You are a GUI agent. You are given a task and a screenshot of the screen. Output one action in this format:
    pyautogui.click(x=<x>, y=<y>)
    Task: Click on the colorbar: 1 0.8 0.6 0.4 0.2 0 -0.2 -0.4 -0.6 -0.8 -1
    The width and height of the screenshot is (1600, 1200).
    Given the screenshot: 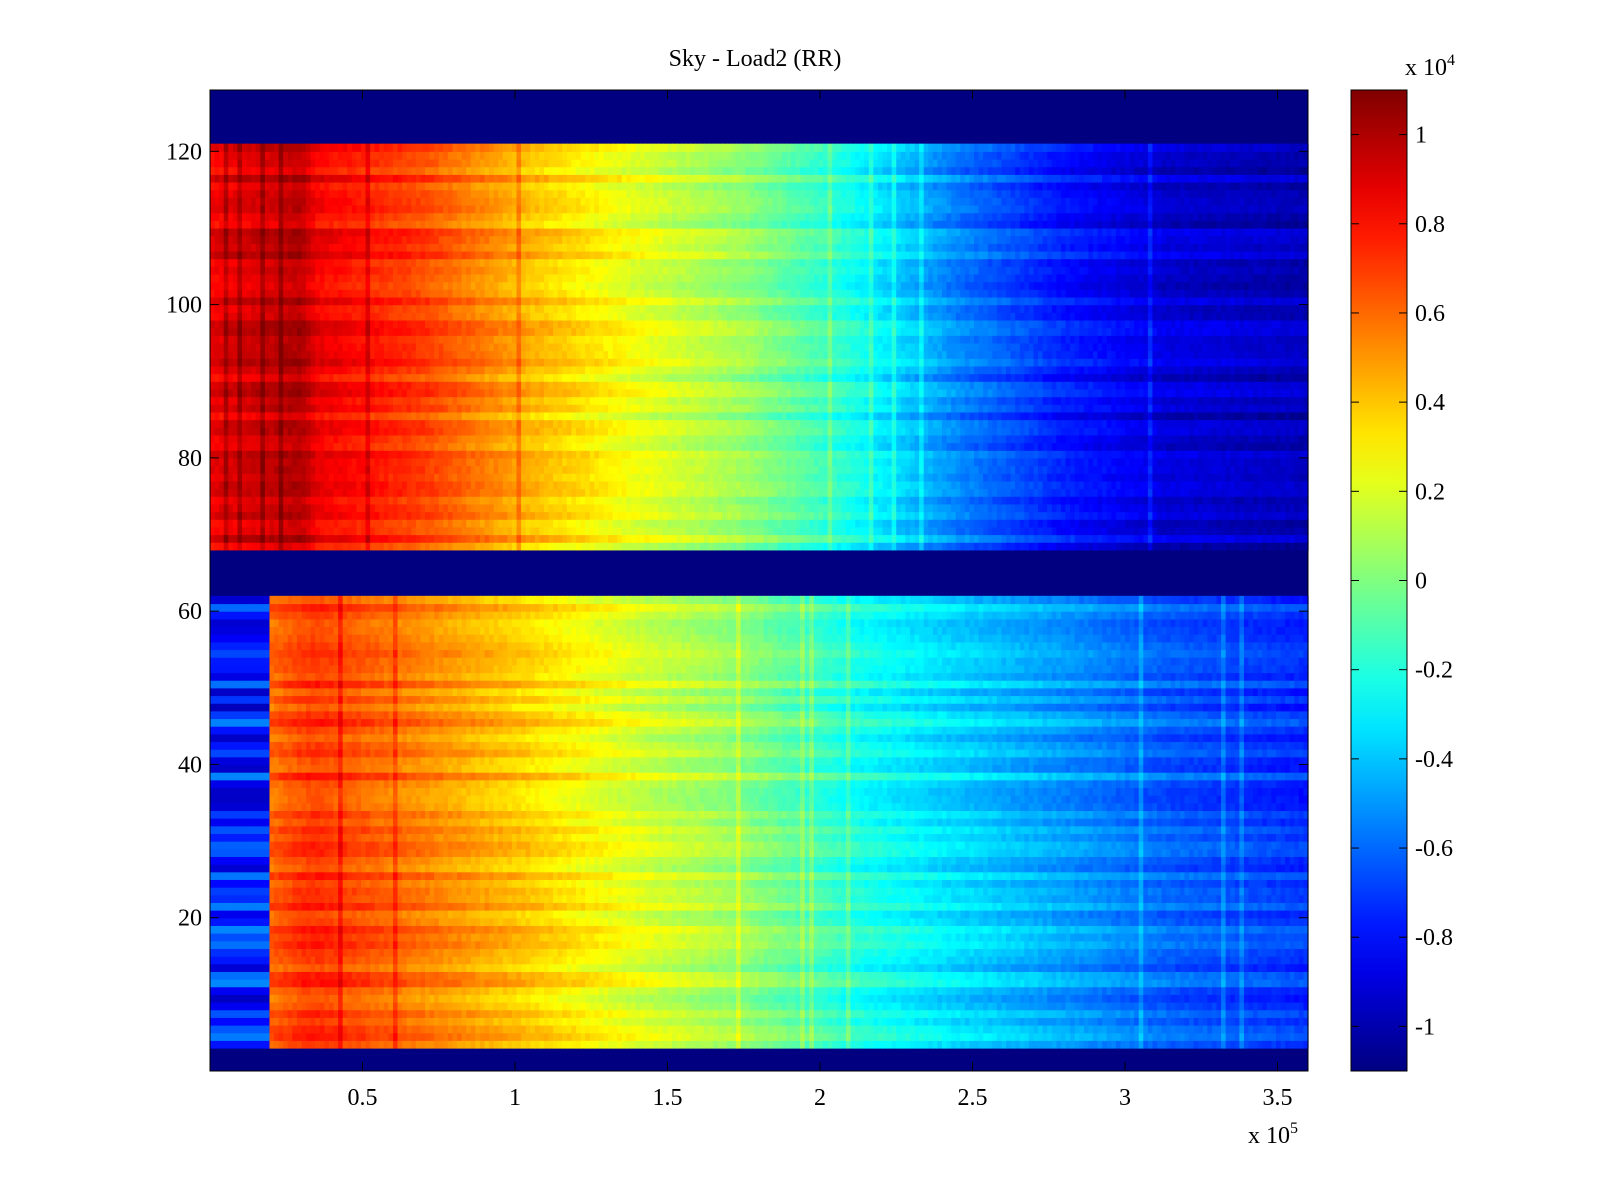 What is the action you would take?
    pyautogui.click(x=1402, y=580)
    